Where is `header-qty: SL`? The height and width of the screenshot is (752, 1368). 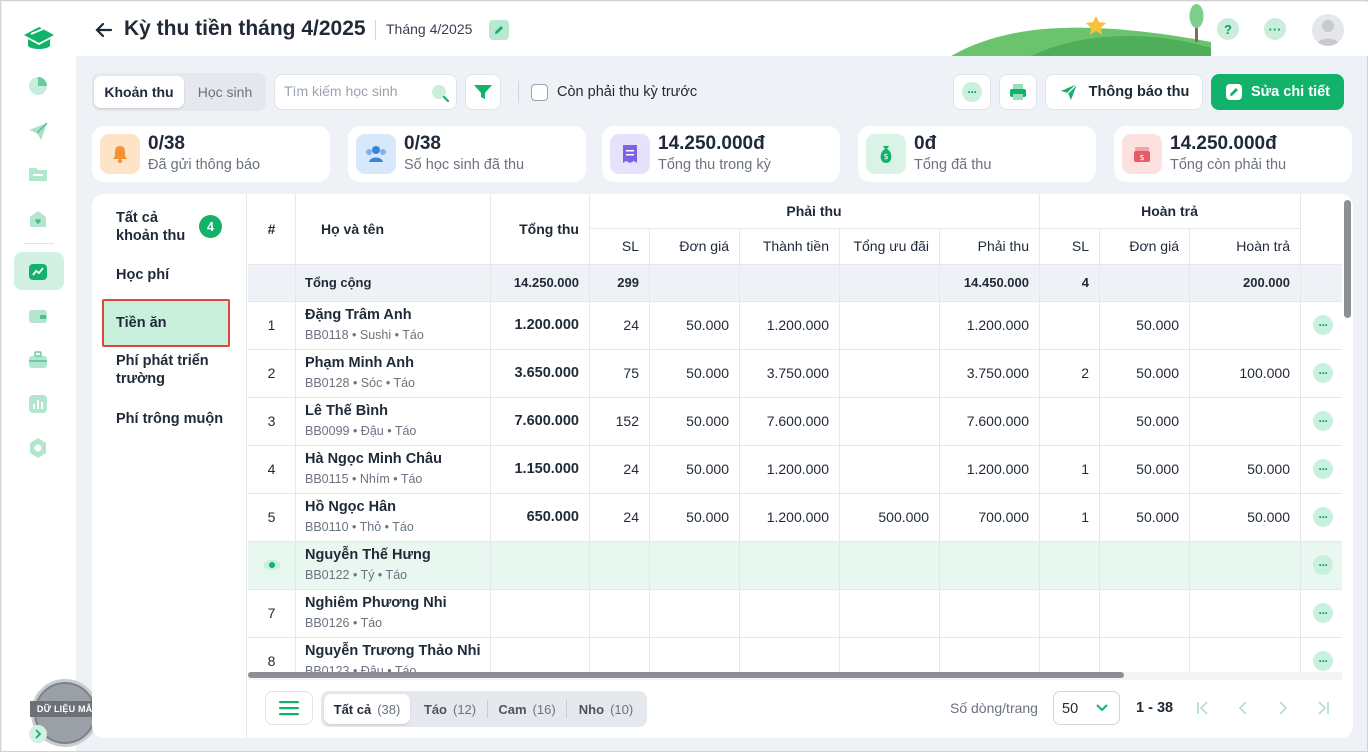 header-qty: SL is located at coordinates (630, 246).